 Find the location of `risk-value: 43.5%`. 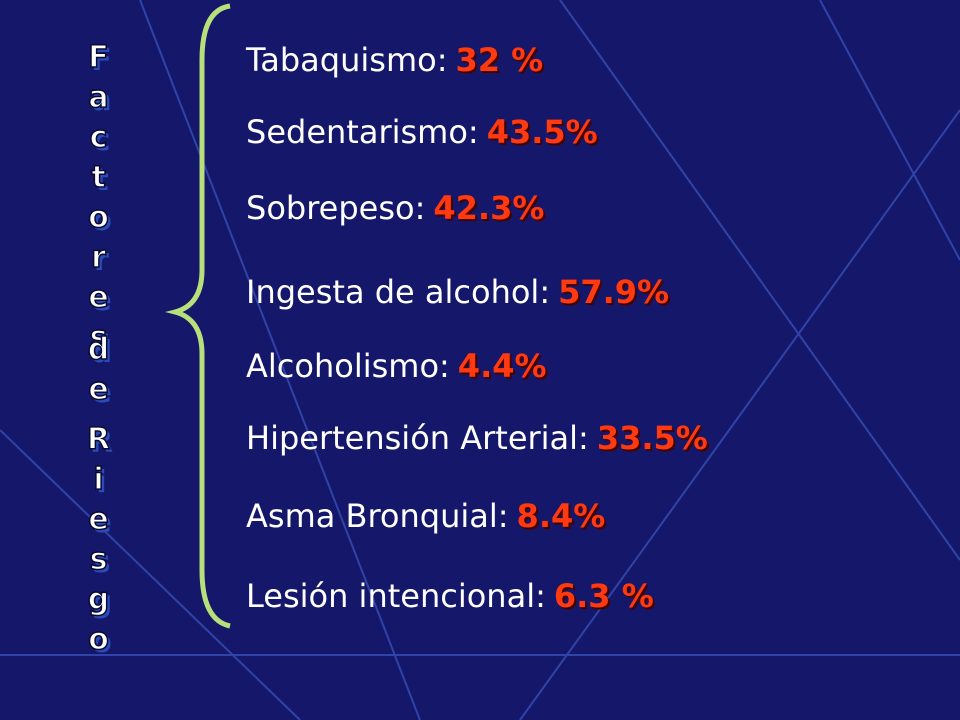

risk-value: 43.5% is located at coordinates (542, 132).